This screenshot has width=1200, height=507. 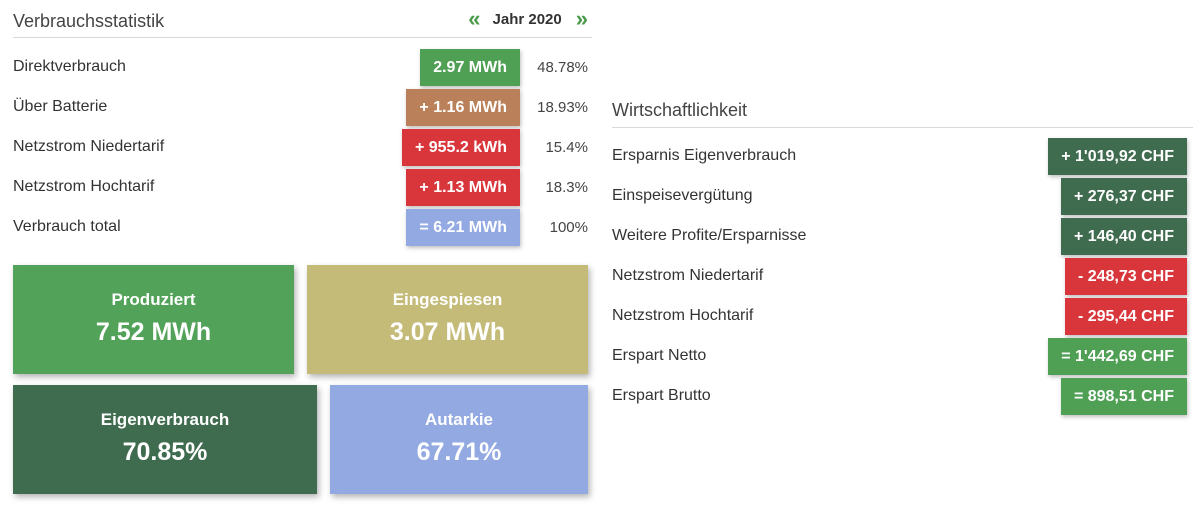 What do you see at coordinates (902, 277) in the screenshot?
I see `economy-row-niedertarif: Netzstrom Niedertarif - 248,73 CHF` at bounding box center [902, 277].